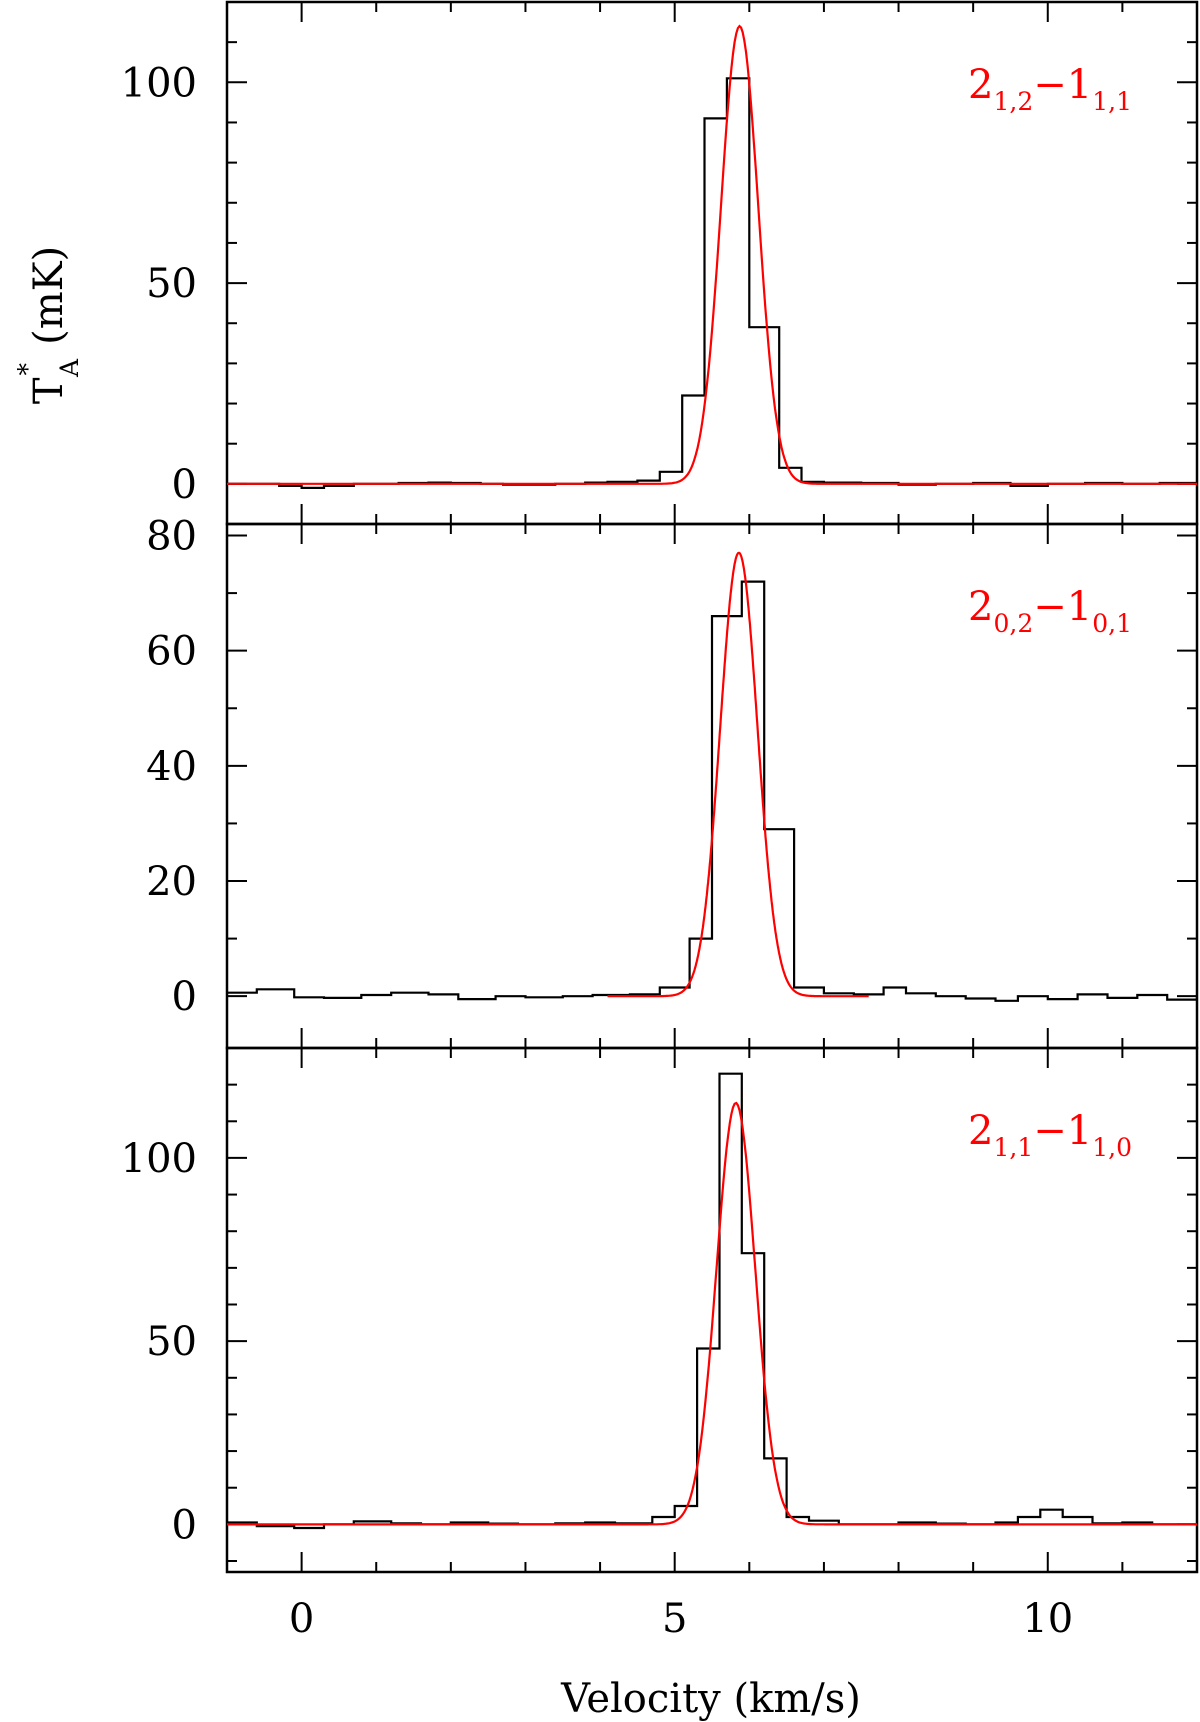 The width and height of the screenshot is (1200, 1722). Describe the element at coordinates (171, 537) in the screenshot. I see `y-tick-label: 80` at that location.